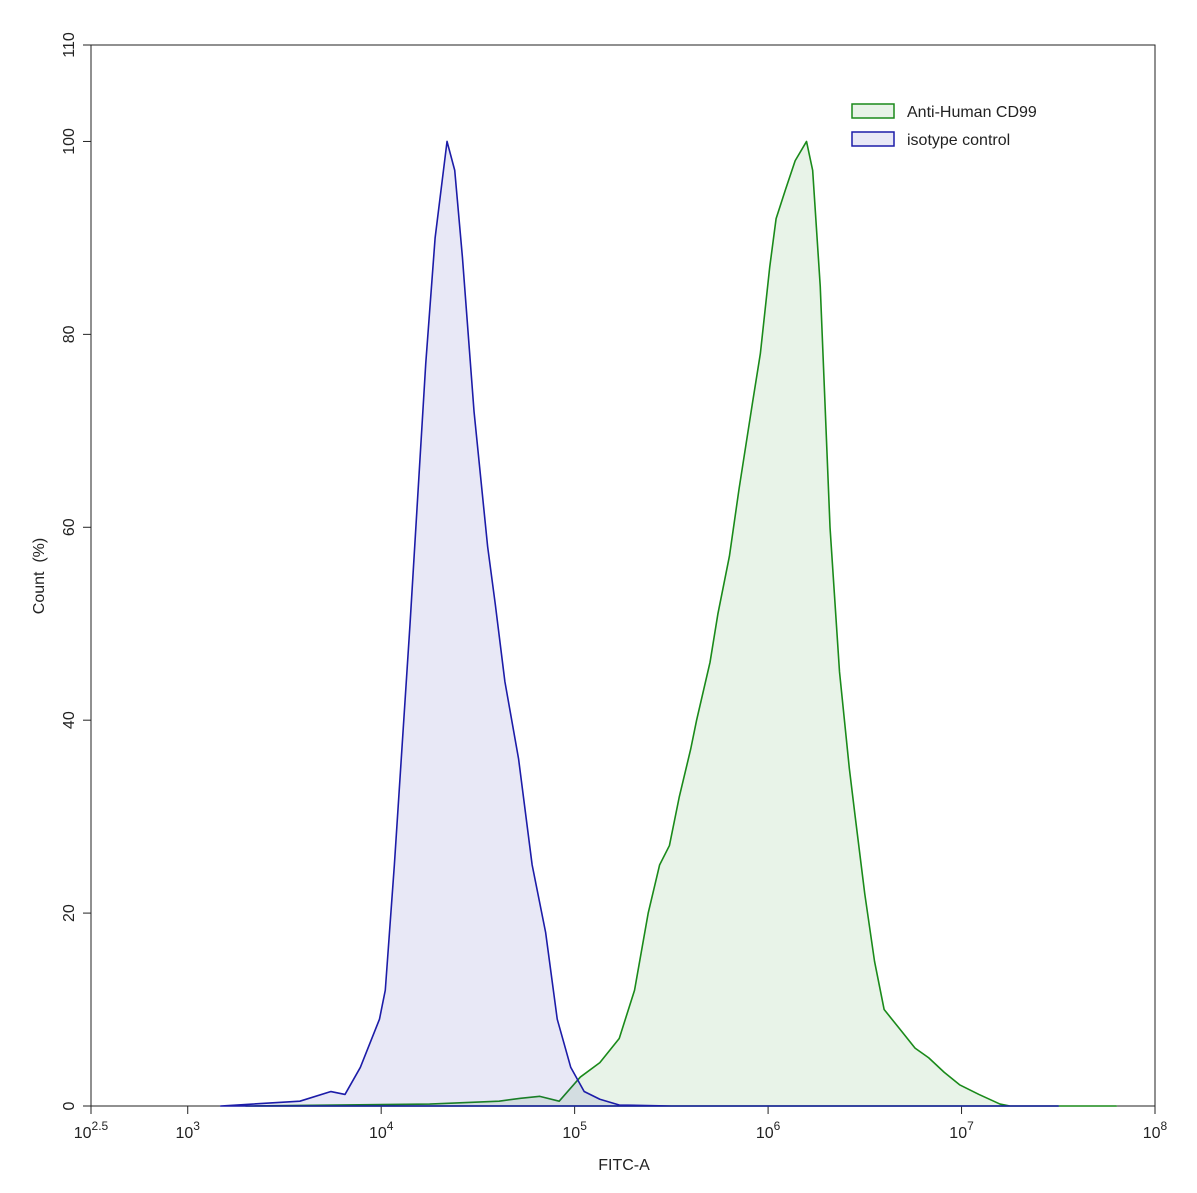  Describe the element at coordinates (958, 140) in the screenshot. I see `legend-label: isotype control` at that location.